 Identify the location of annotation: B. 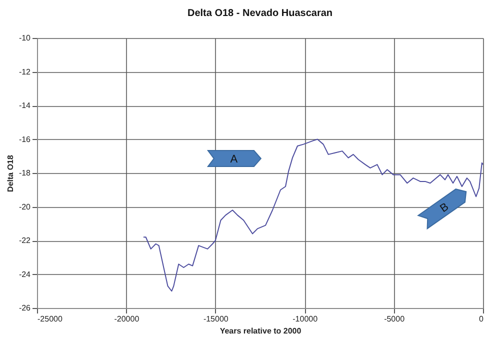
(445, 207).